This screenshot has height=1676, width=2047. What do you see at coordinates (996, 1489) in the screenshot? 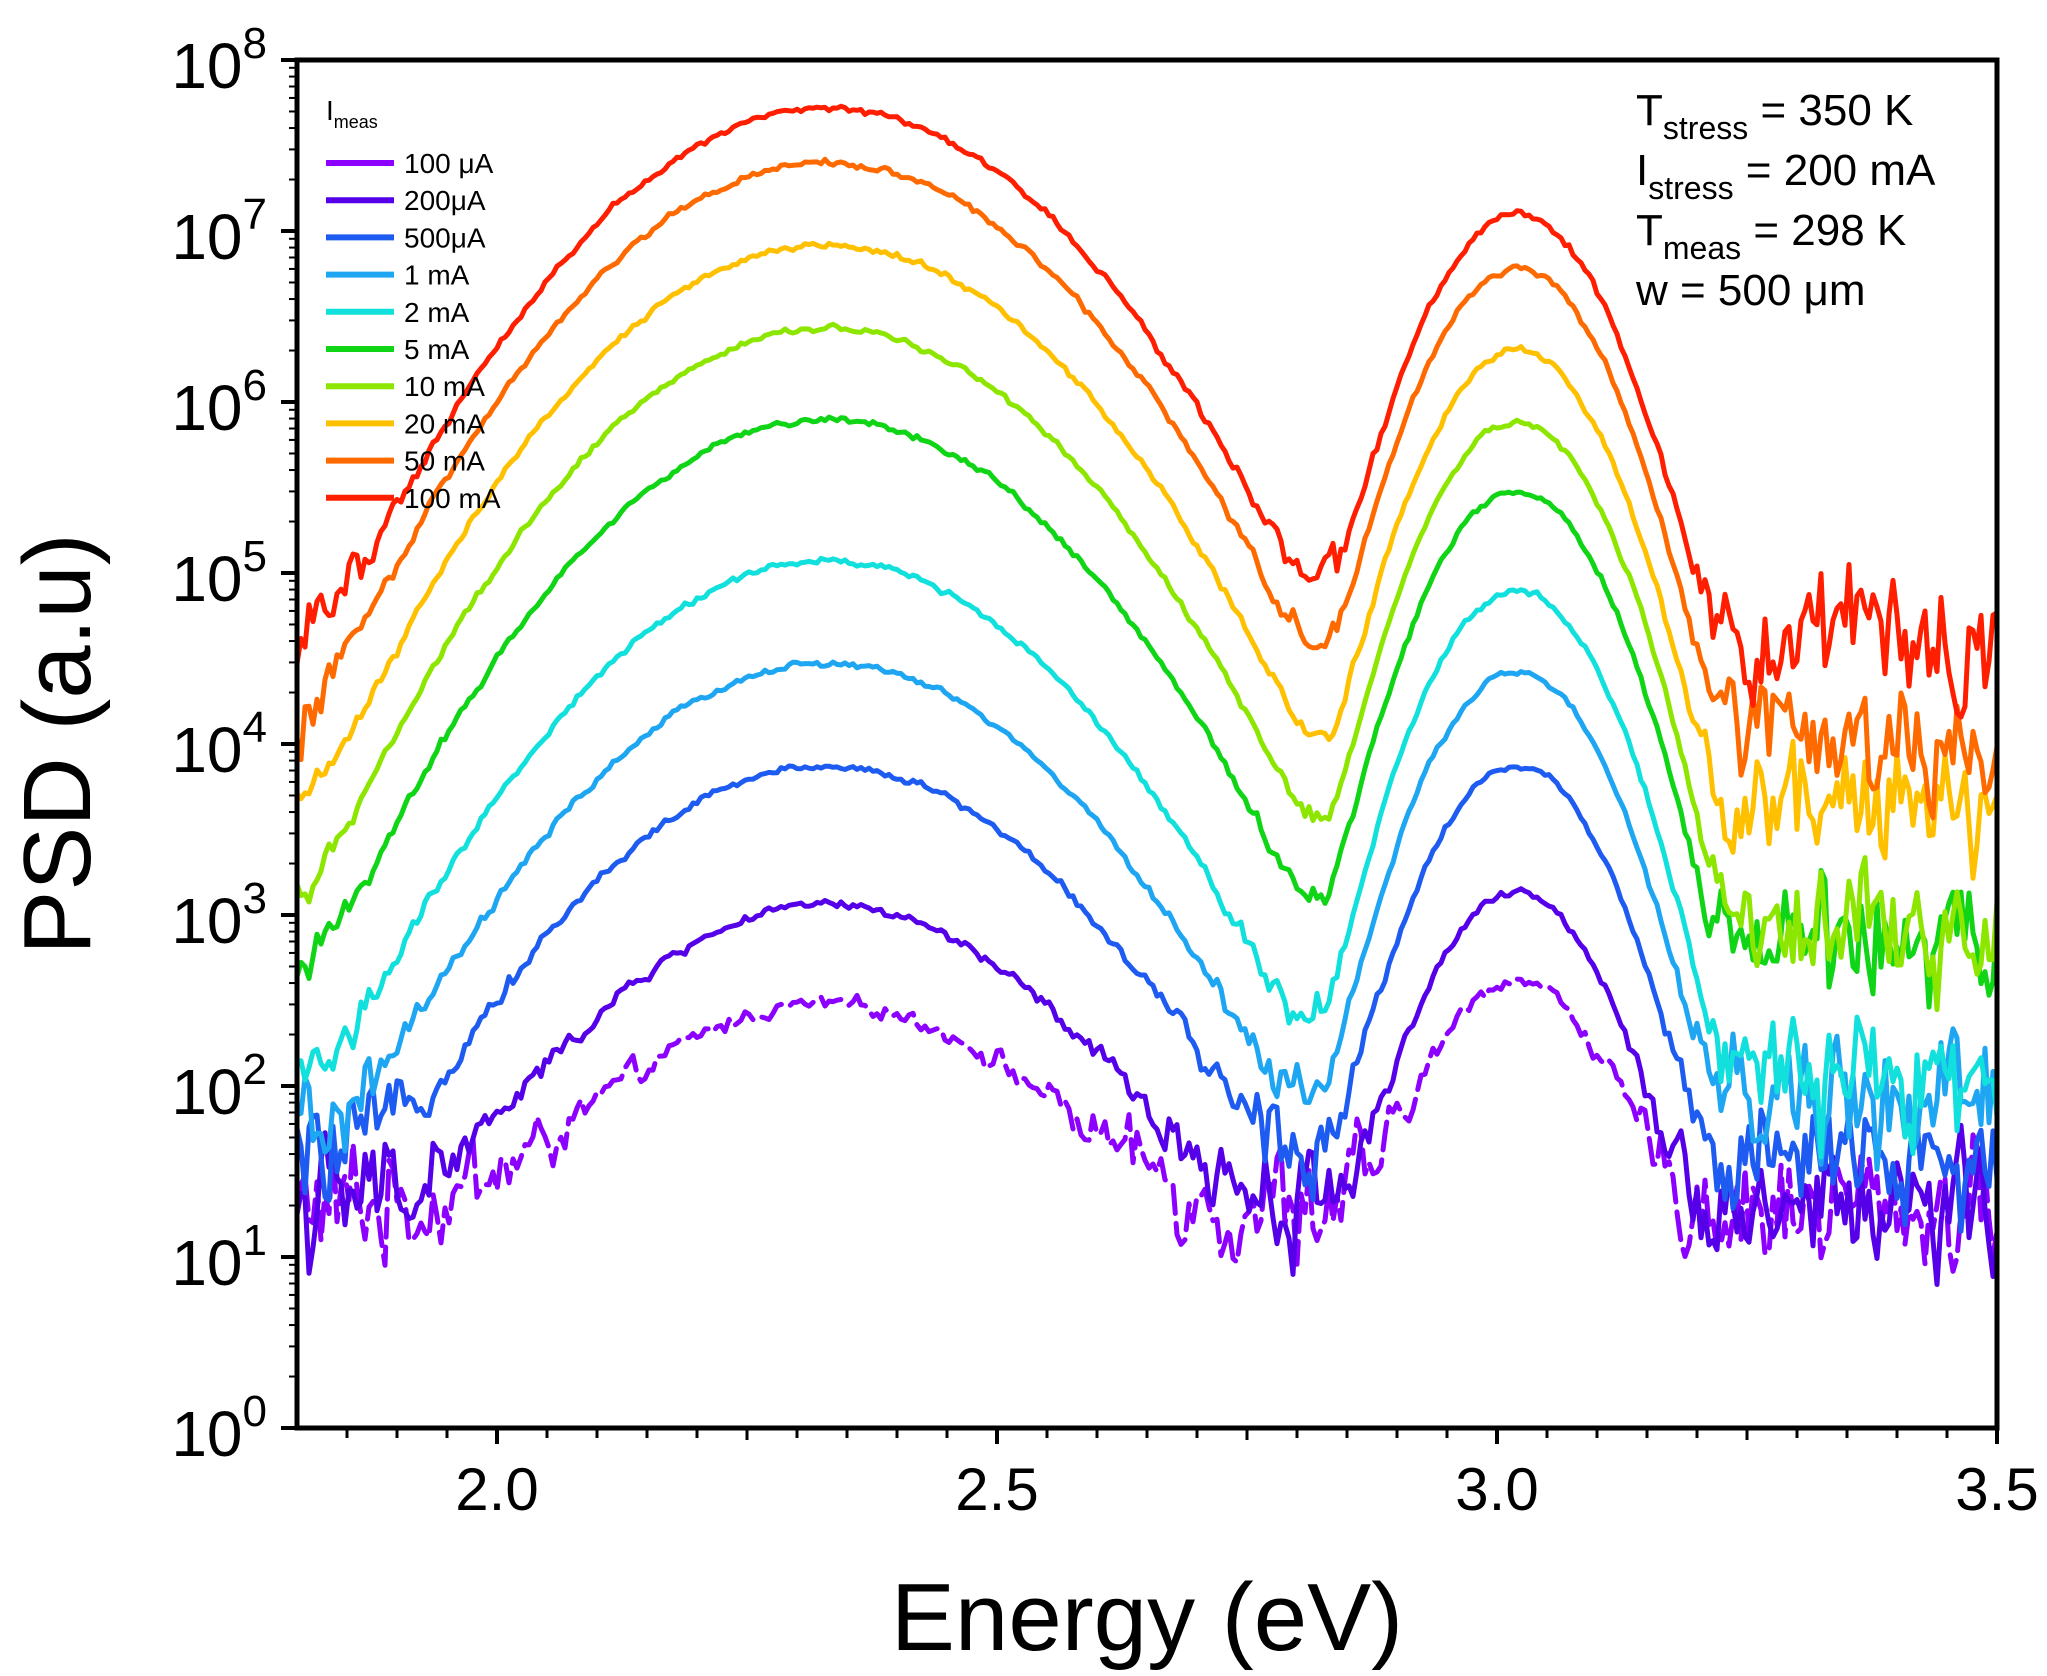
I see `x-tick-label: 2.5` at bounding box center [996, 1489].